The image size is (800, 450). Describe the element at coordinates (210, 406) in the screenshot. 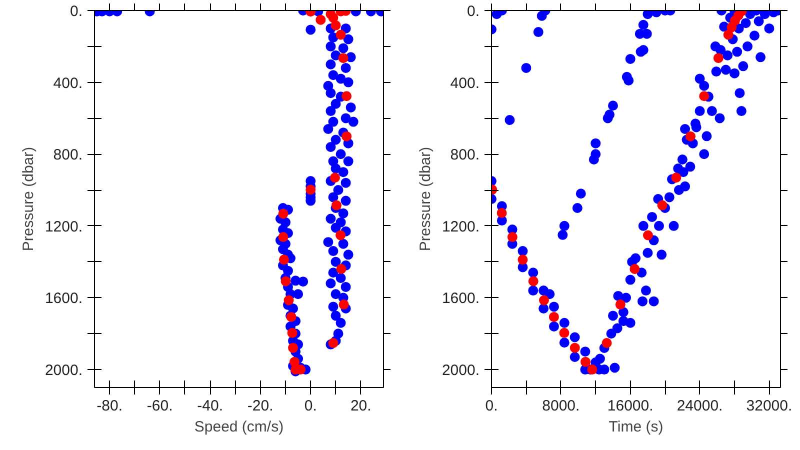

I see `x-tick-label: -40.` at that location.